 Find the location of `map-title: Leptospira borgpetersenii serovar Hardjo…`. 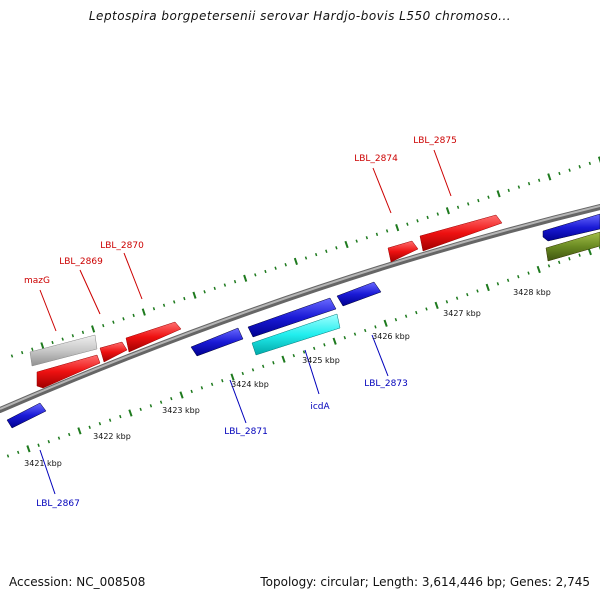

map-title: Leptospira borgpetersenii serovar Hardjo… is located at coordinates (300, 16).